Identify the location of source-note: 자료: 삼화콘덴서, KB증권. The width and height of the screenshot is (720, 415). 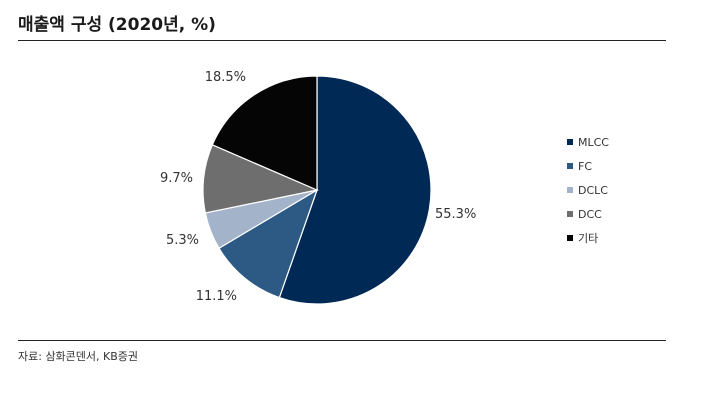
(78, 356).